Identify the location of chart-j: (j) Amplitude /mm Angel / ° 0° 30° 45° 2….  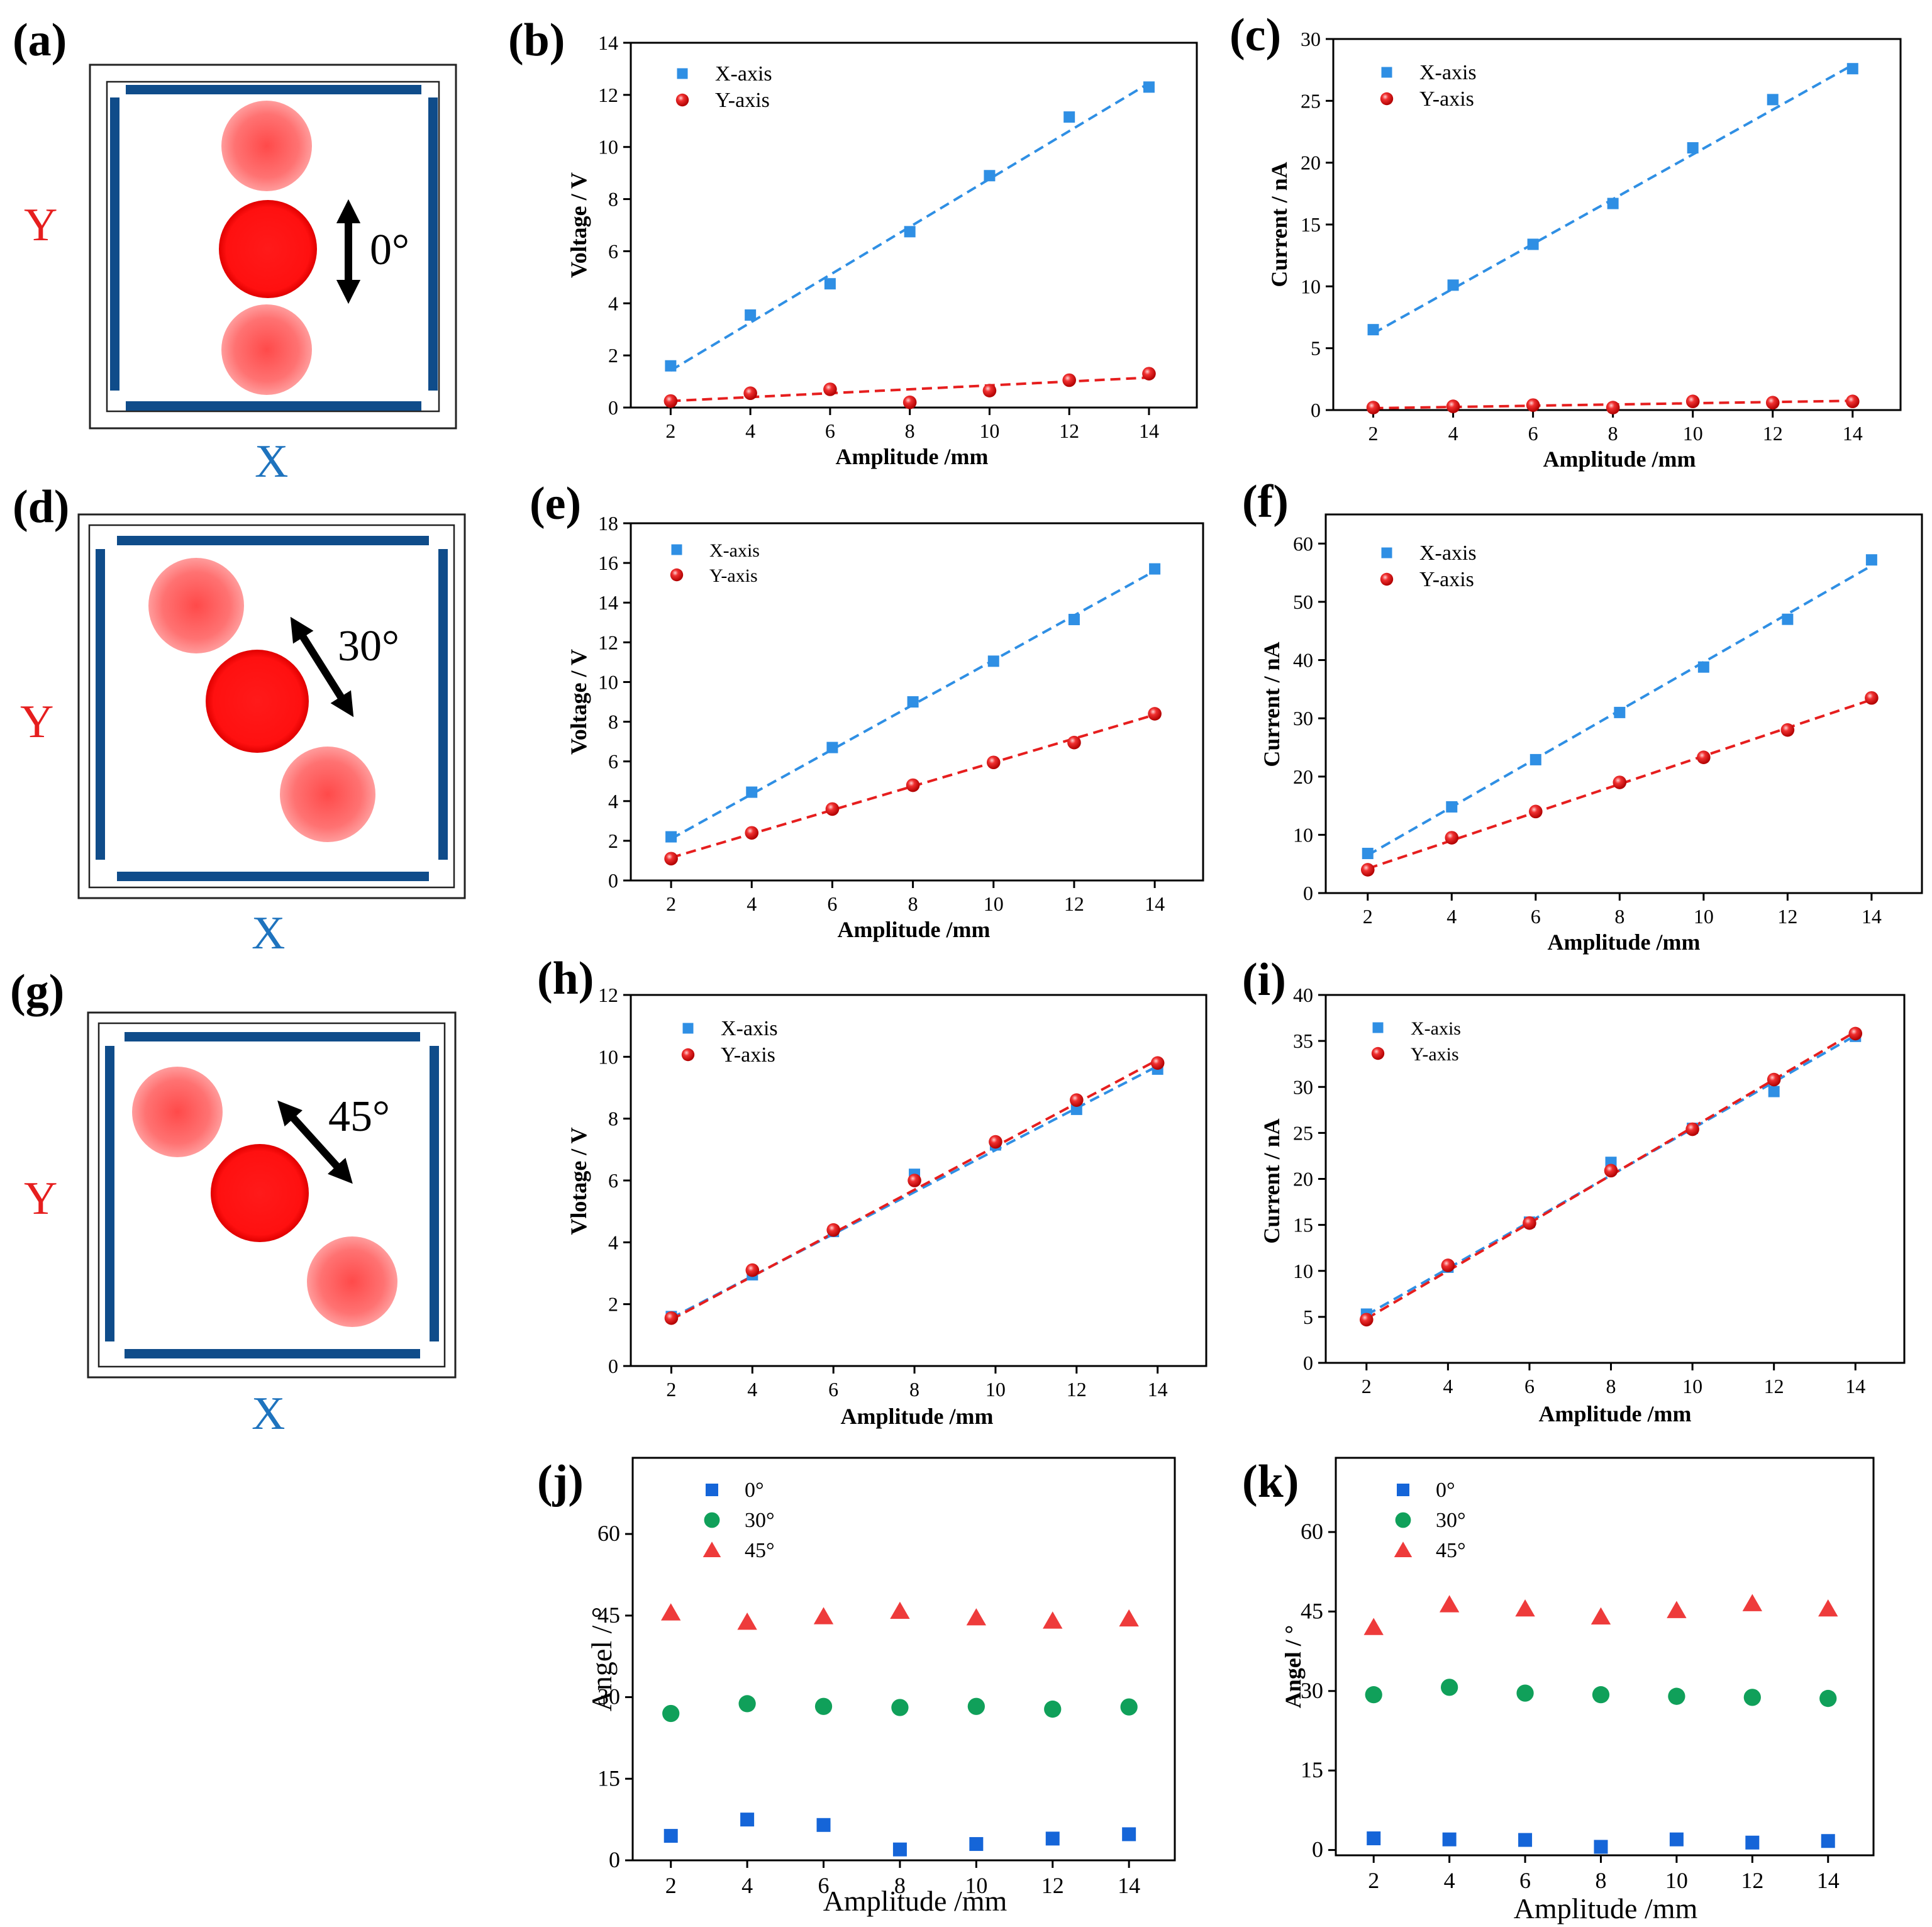
(856, 1686).